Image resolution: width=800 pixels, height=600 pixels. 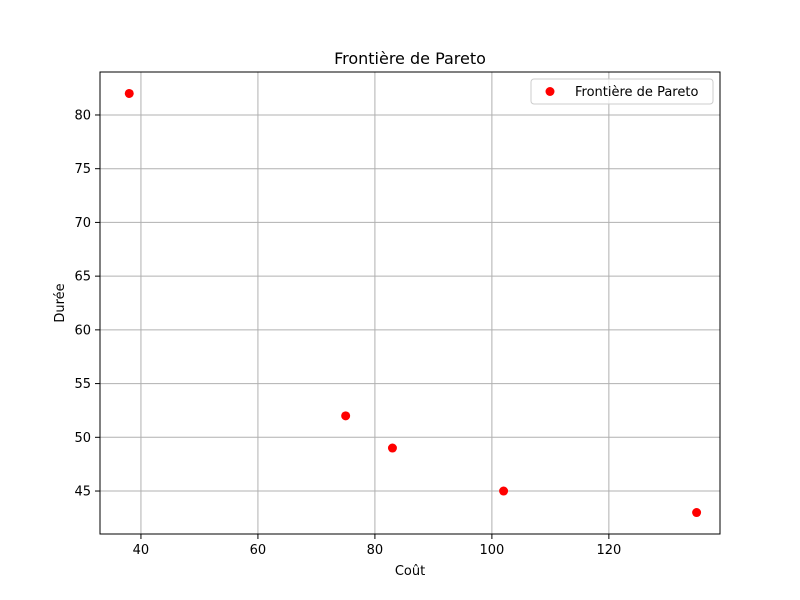 What do you see at coordinates (491, 550) in the screenshot?
I see `x-tick-label: 100` at bounding box center [491, 550].